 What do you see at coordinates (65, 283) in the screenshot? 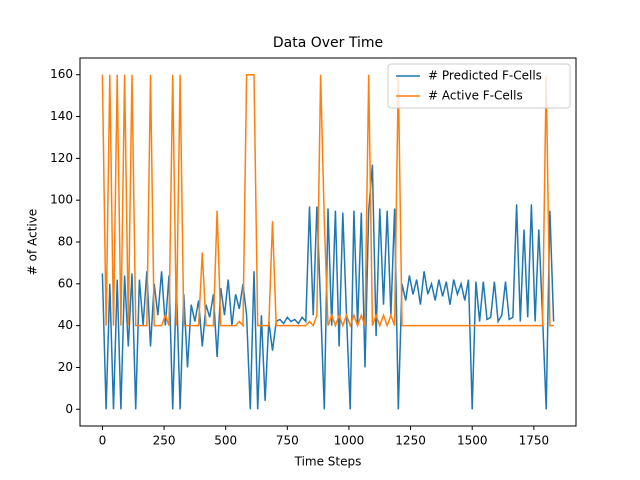
I see `y-tick-label: 60` at bounding box center [65, 283].